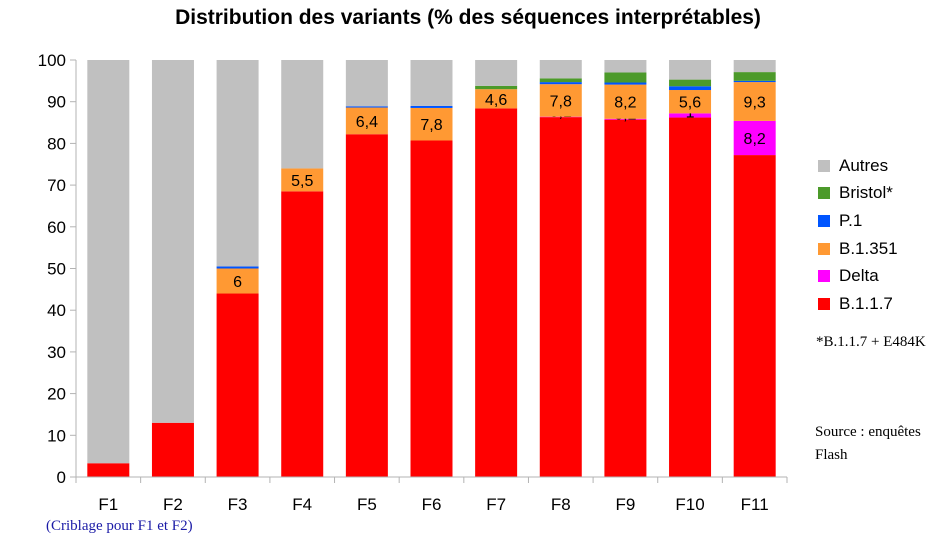 Image resolution: width=936 pixels, height=552 pixels. I want to click on y-tick-label: 30, so click(56, 352).